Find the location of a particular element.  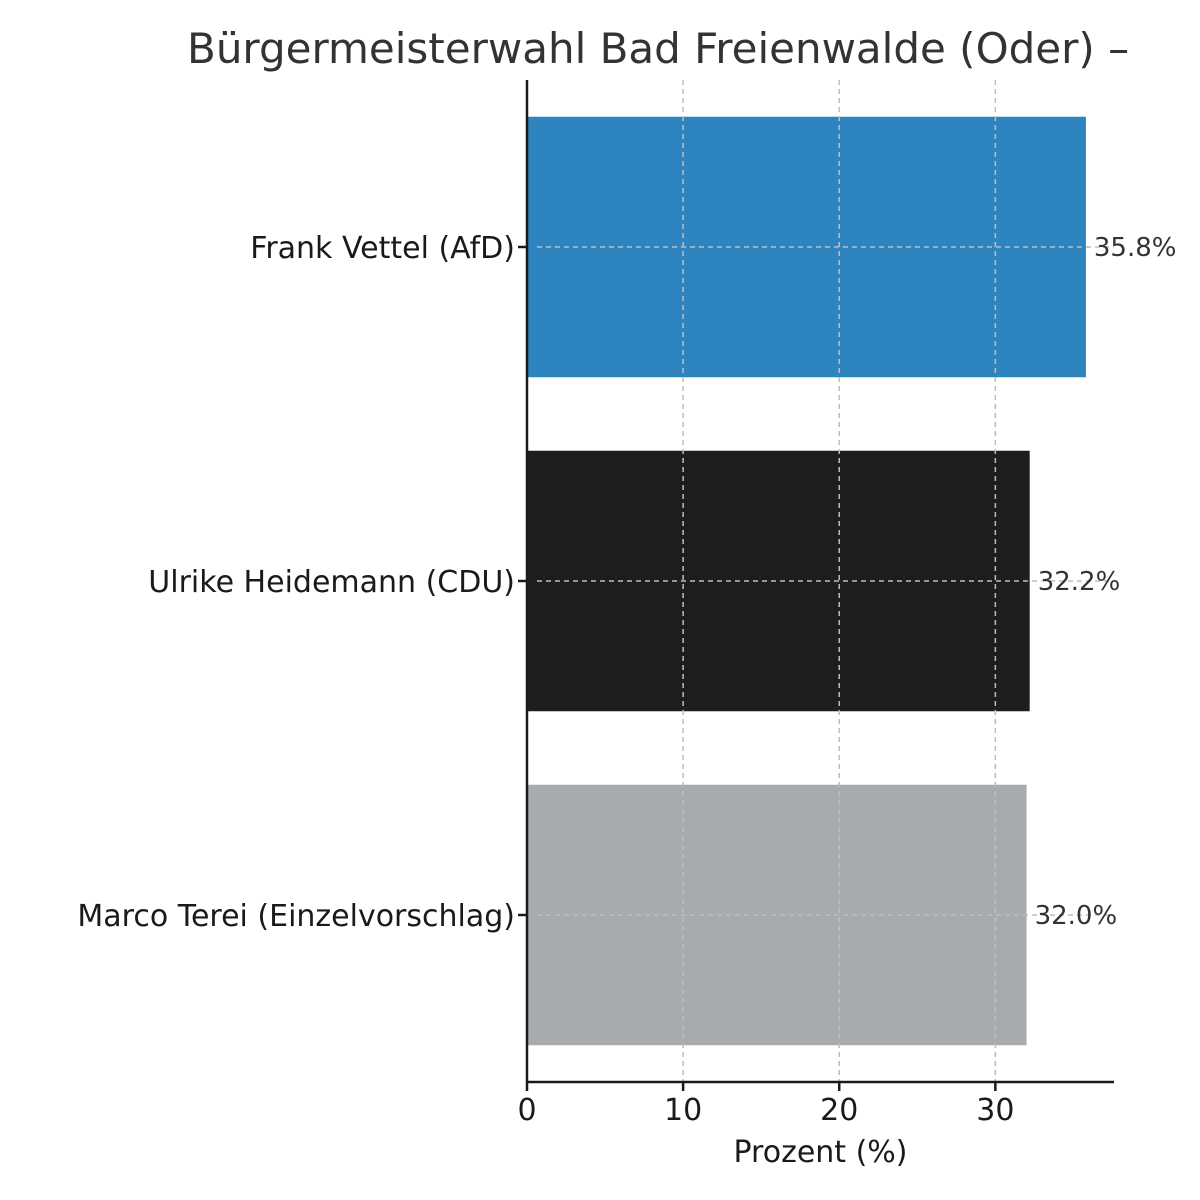

y-tick-label-3: Marco Terei (Einzelvorschlag) is located at coordinates (296, 916).